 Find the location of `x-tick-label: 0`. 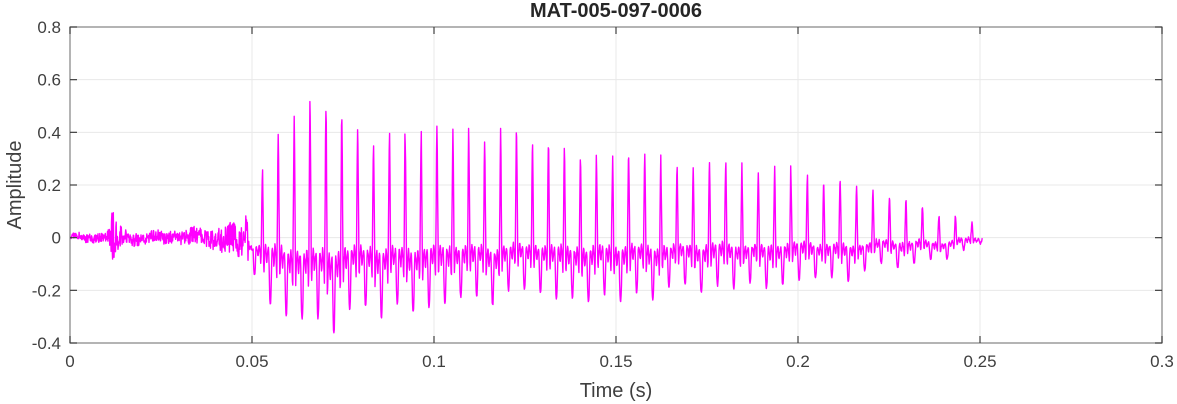

x-tick-label: 0 is located at coordinates (69, 361).